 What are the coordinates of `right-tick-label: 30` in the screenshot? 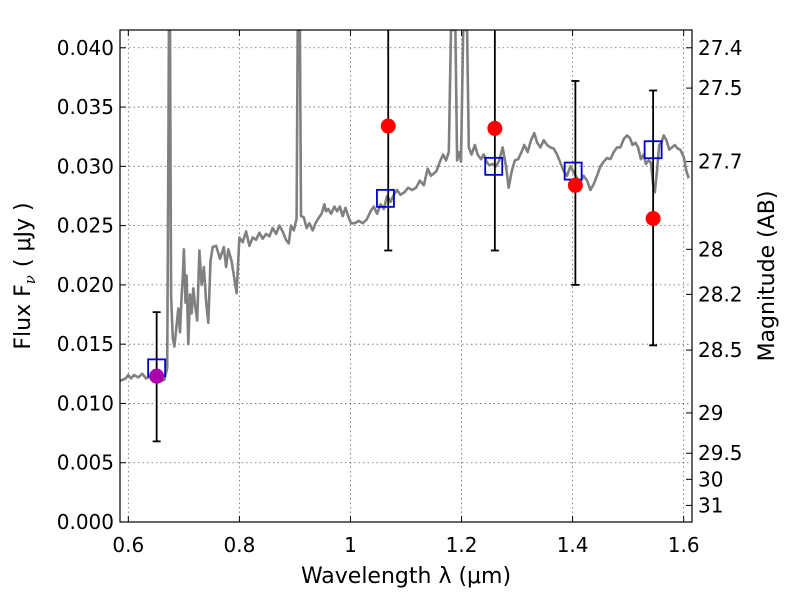 It's located at (710, 479).